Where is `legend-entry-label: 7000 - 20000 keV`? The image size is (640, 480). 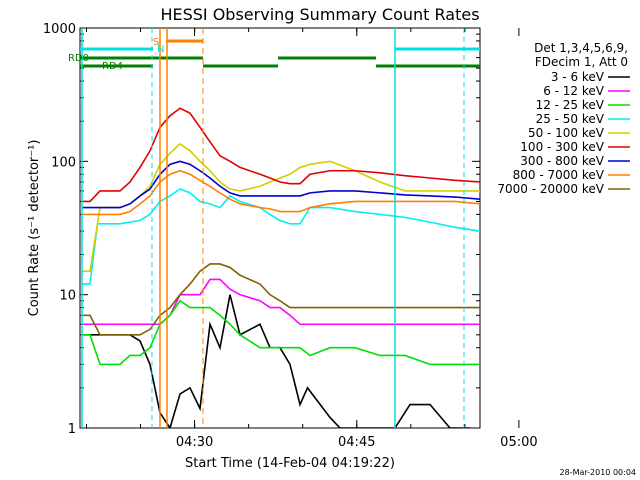 legend-entry-label: 7000 - 20000 keV is located at coordinates (550, 189).